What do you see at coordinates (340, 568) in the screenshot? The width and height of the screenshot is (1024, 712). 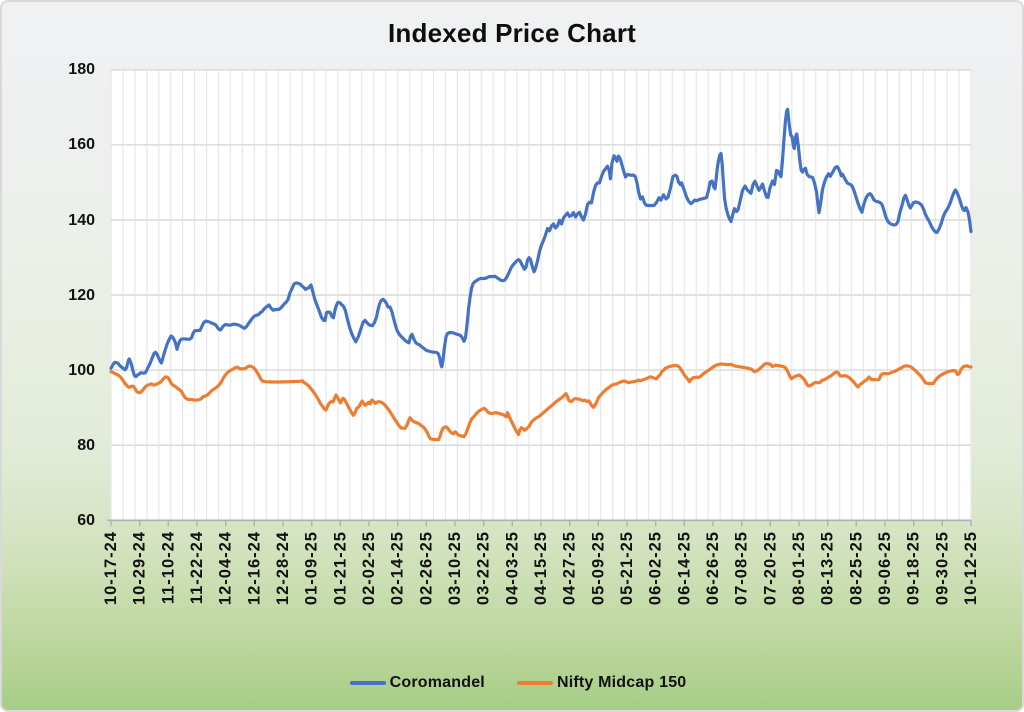 I see `svg-text: 01-21-25` at bounding box center [340, 568].